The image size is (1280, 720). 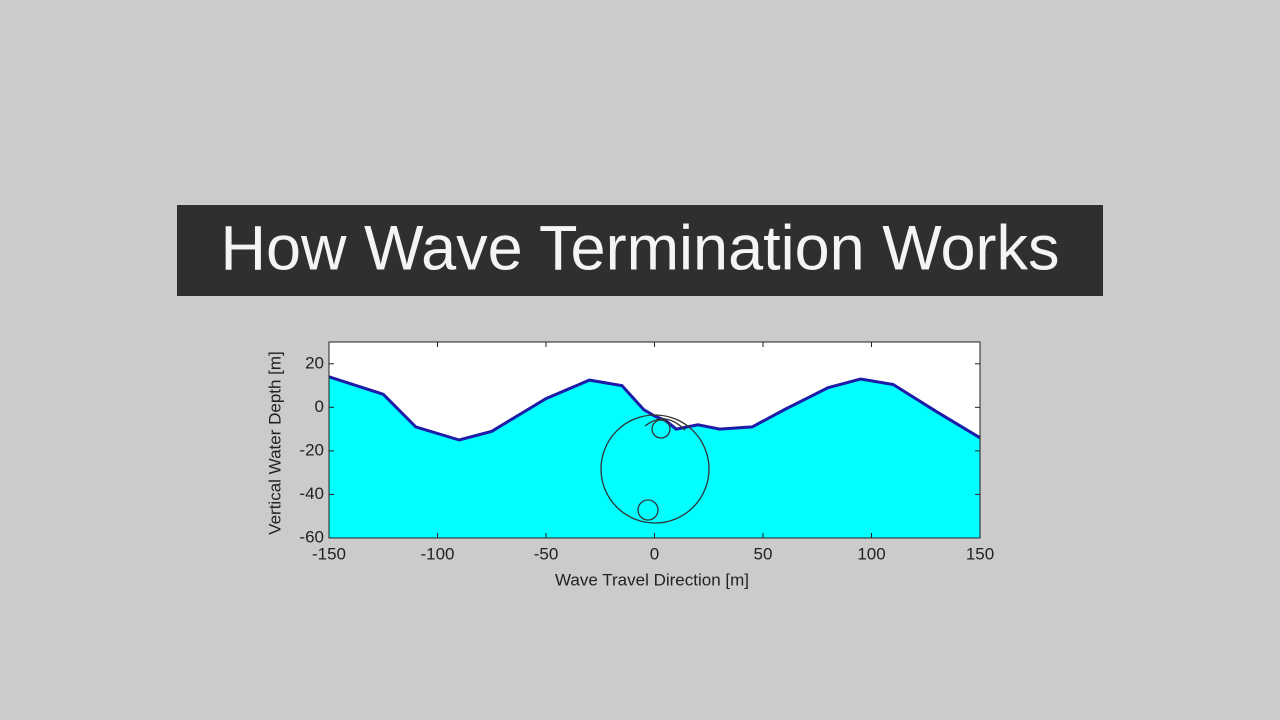 I want to click on water-area, so click(x=654, y=457).